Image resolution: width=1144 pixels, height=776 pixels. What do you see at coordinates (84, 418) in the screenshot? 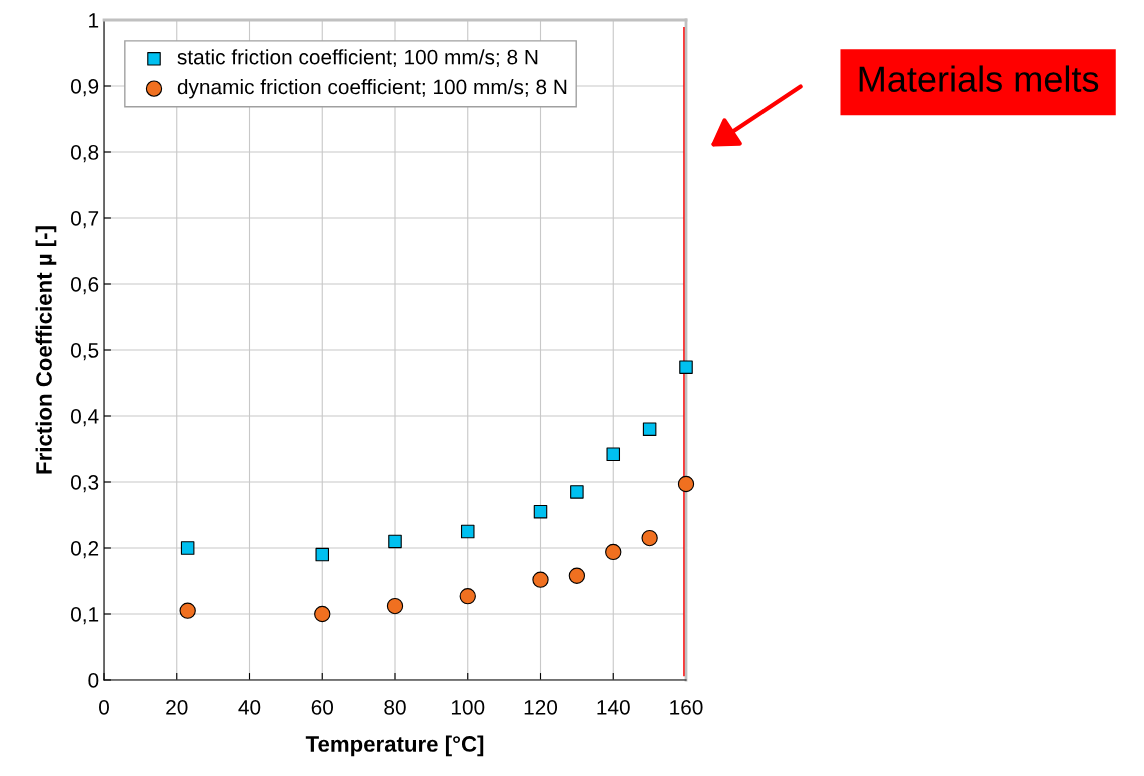
I see `y-tick-label: 0,4` at bounding box center [84, 418].